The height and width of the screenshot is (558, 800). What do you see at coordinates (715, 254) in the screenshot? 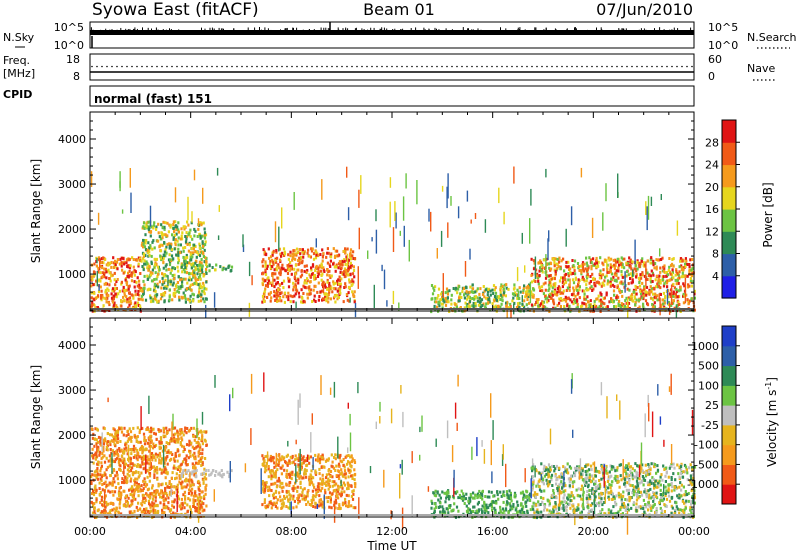
I see `power-colorbar-tick-label: 8` at bounding box center [715, 254].